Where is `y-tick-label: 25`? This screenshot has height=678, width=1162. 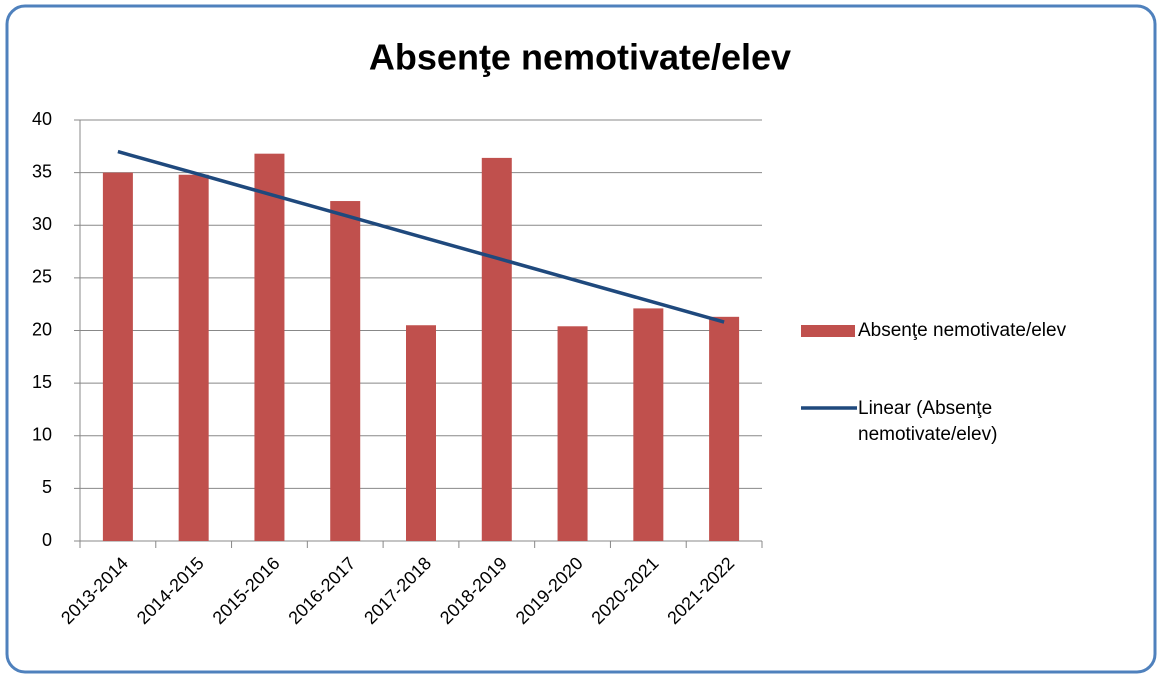
y-tick-label: 25 is located at coordinates (42, 277).